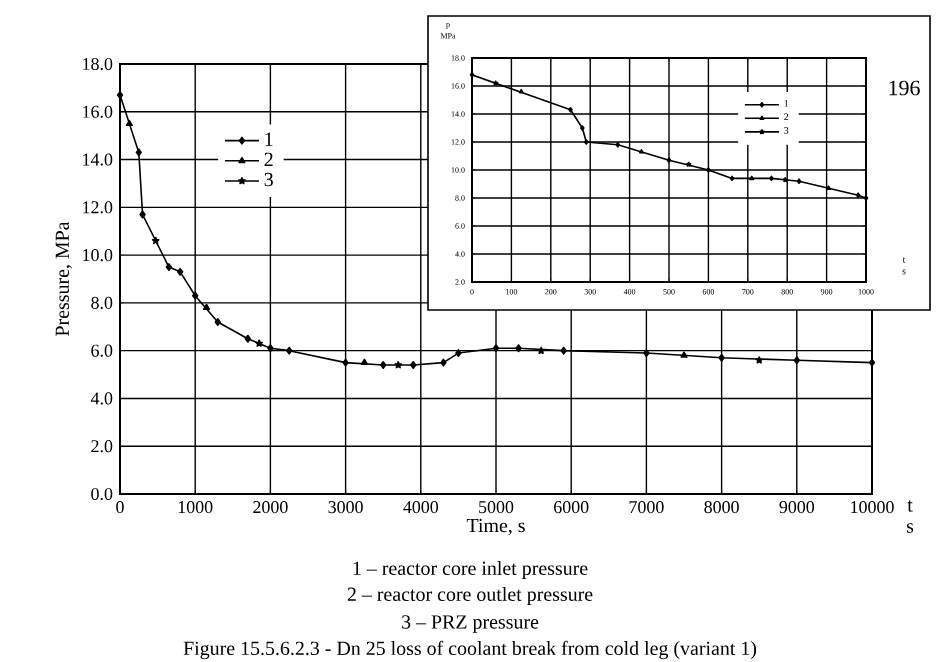  Describe the element at coordinates (571, 507) in the screenshot. I see `x-tick-label: 6000` at that location.